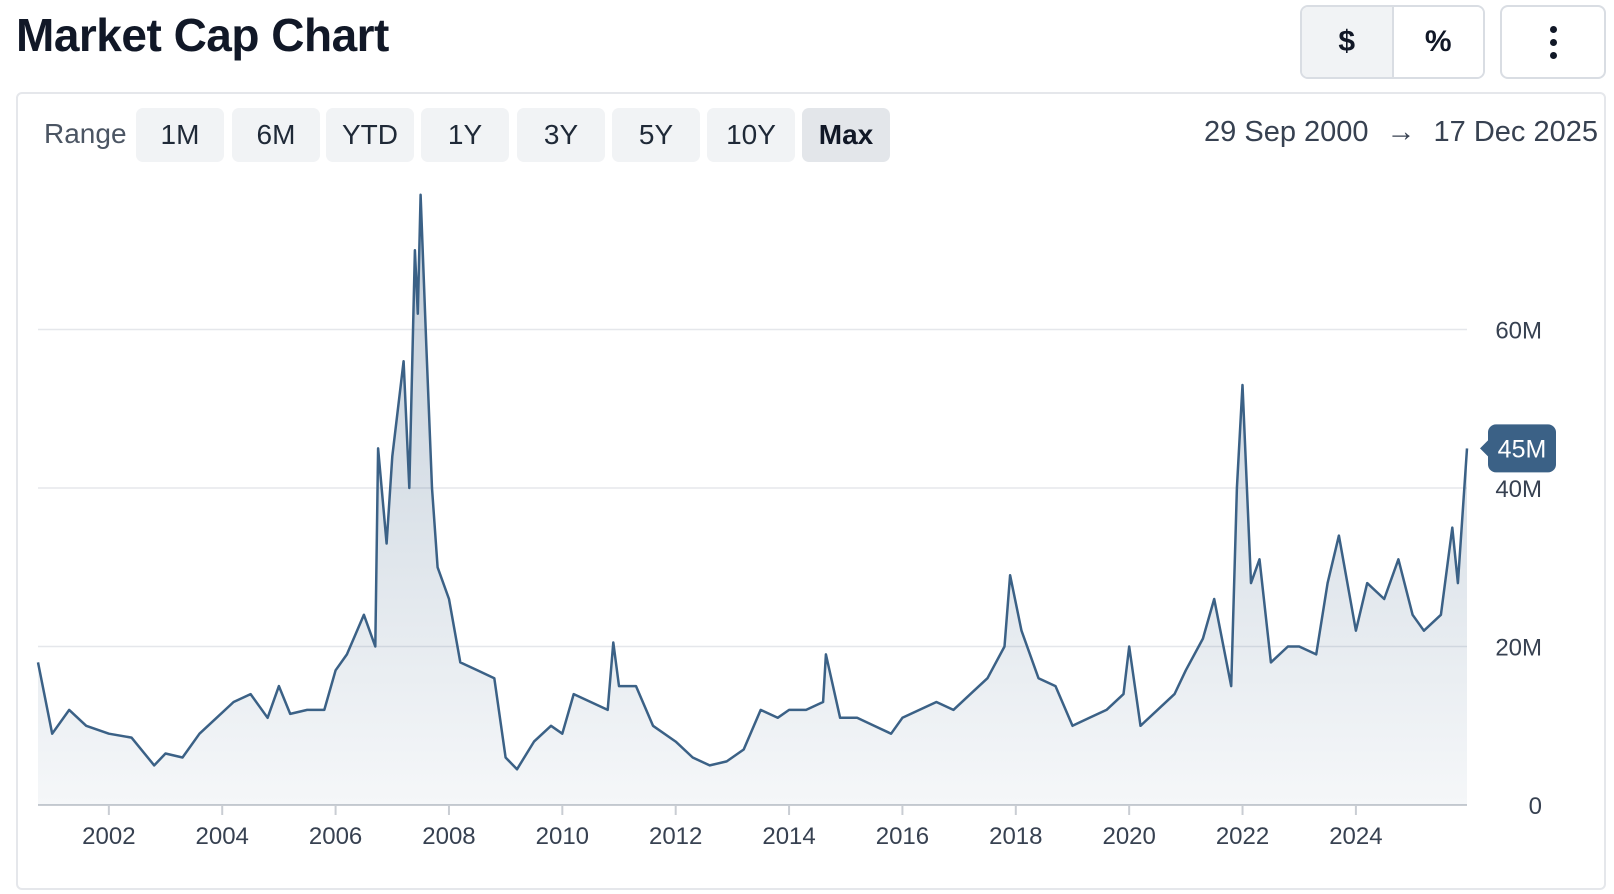  What do you see at coordinates (1015, 836) in the screenshot?
I see `x-tick-label: 2018` at bounding box center [1015, 836].